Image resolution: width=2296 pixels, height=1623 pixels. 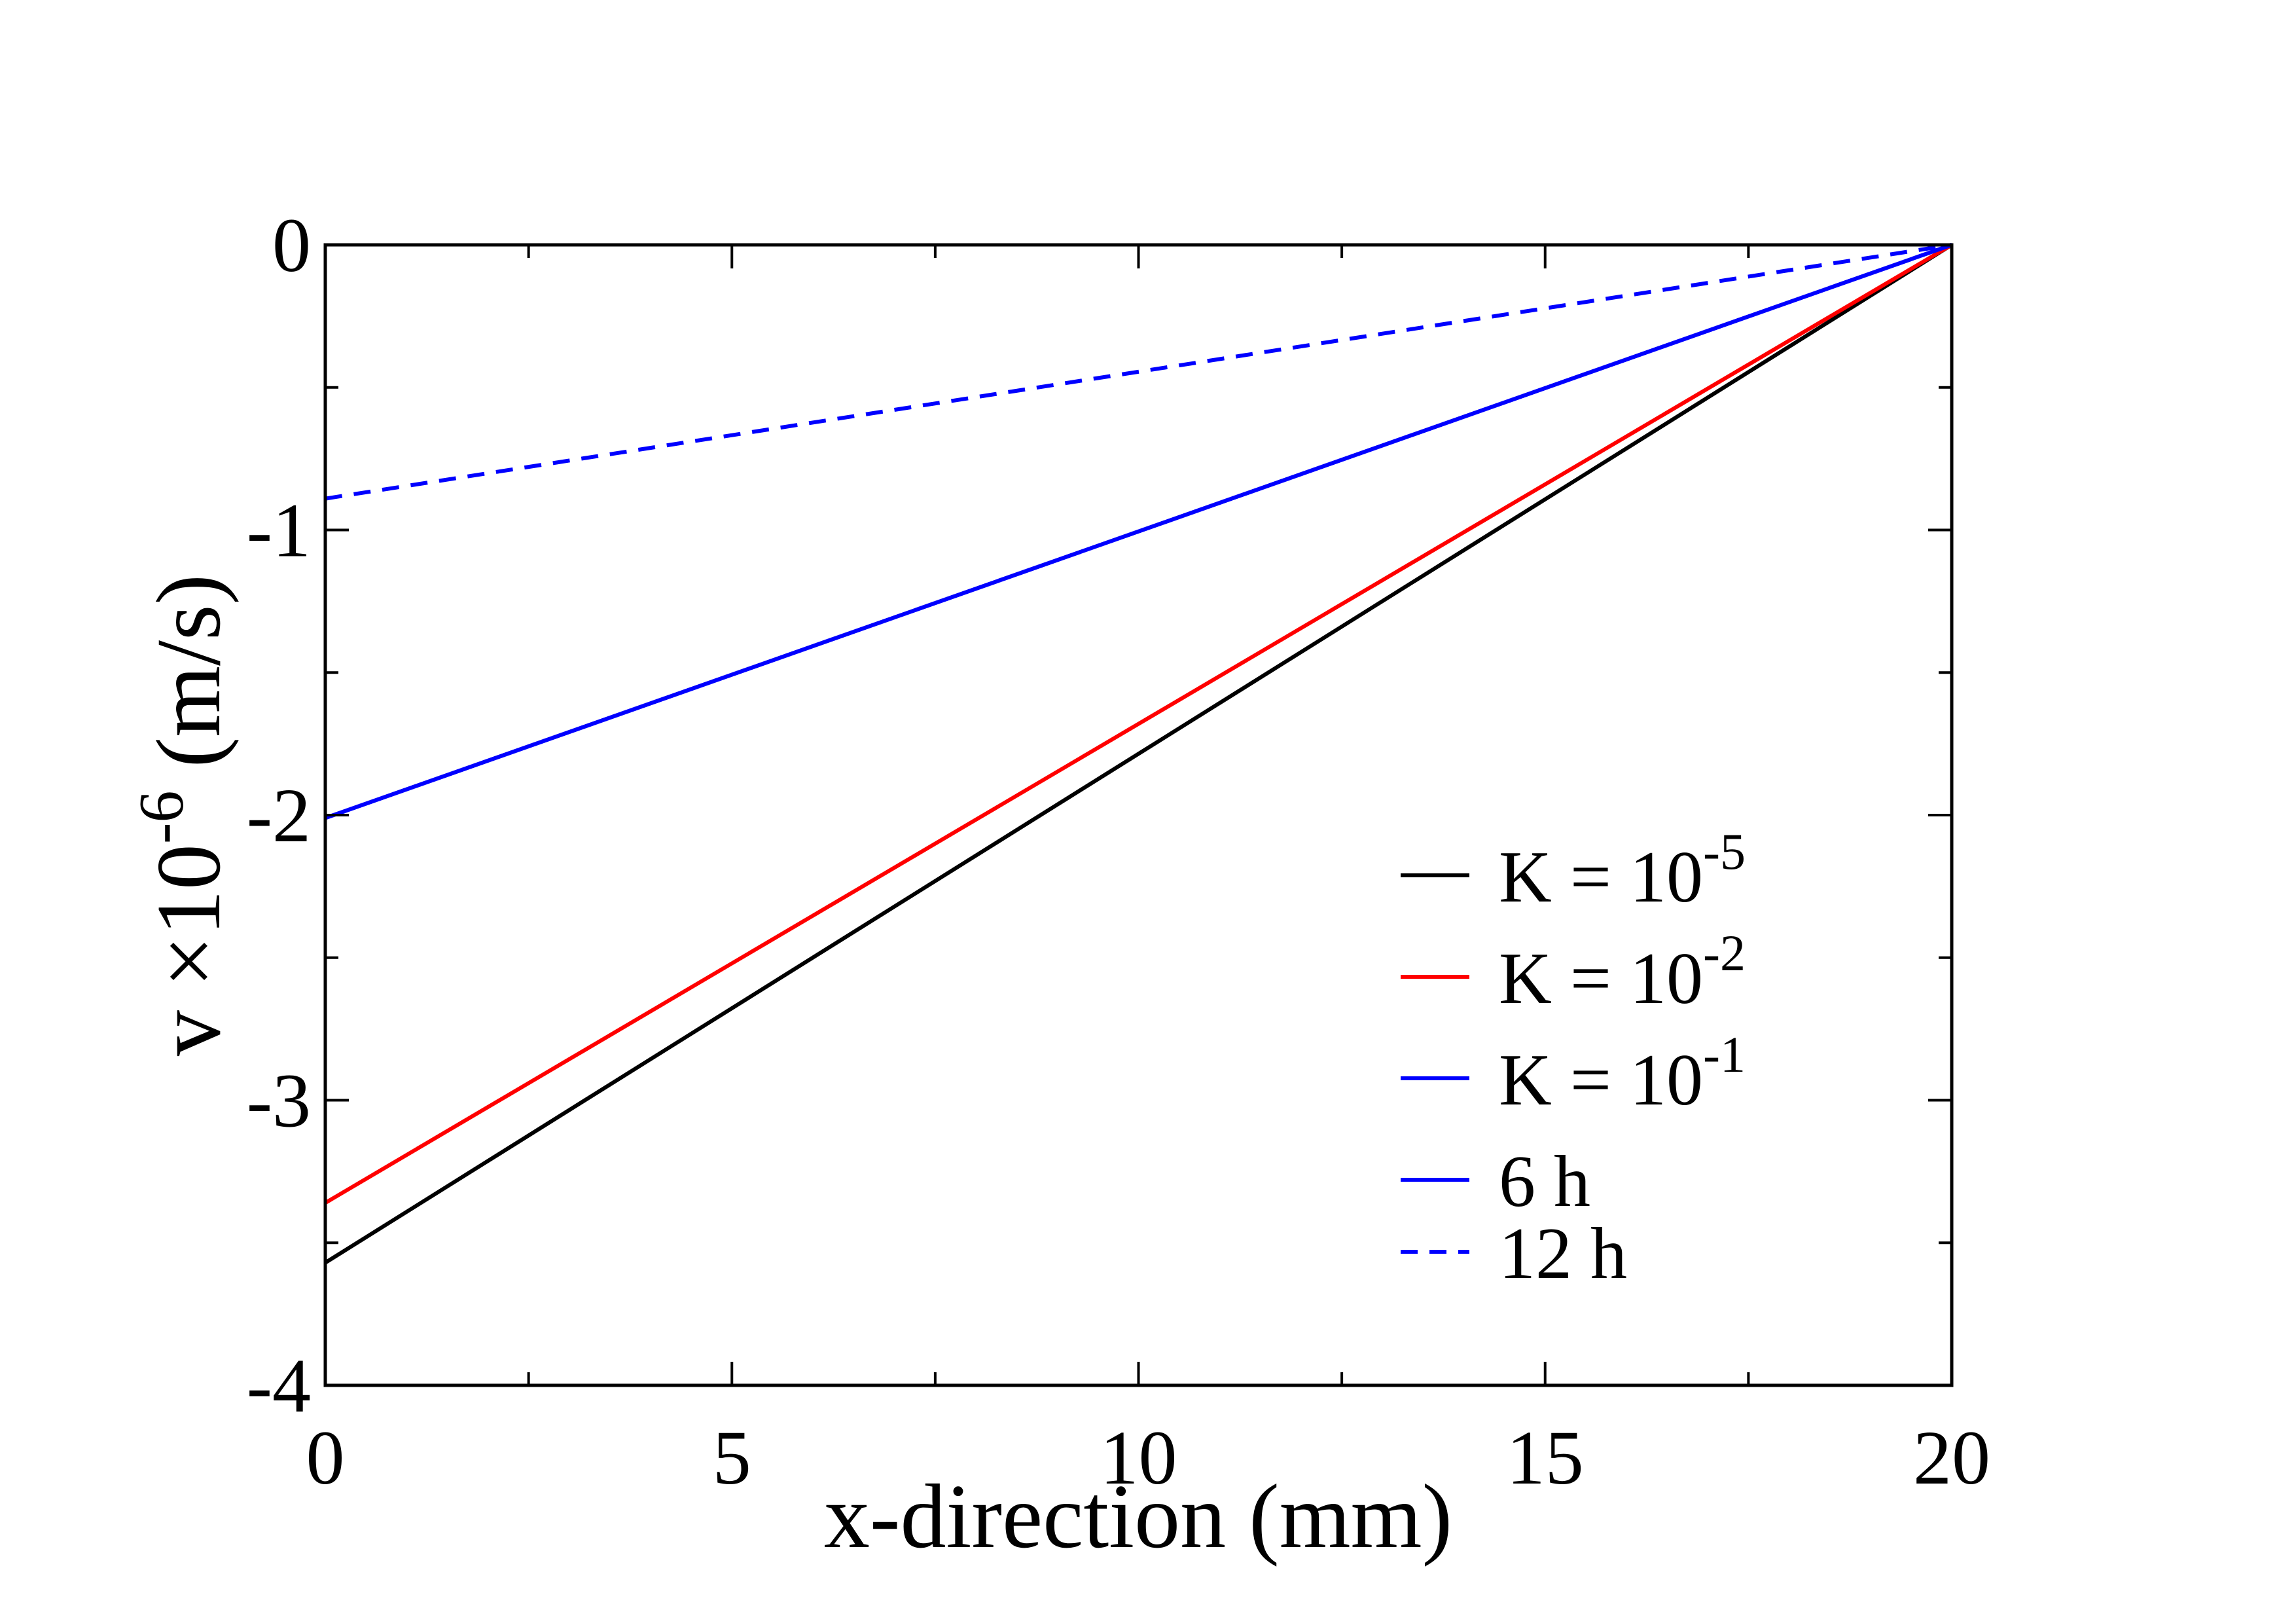 What do you see at coordinates (279, 1386) in the screenshot?
I see `y-tick-label: -4` at bounding box center [279, 1386].